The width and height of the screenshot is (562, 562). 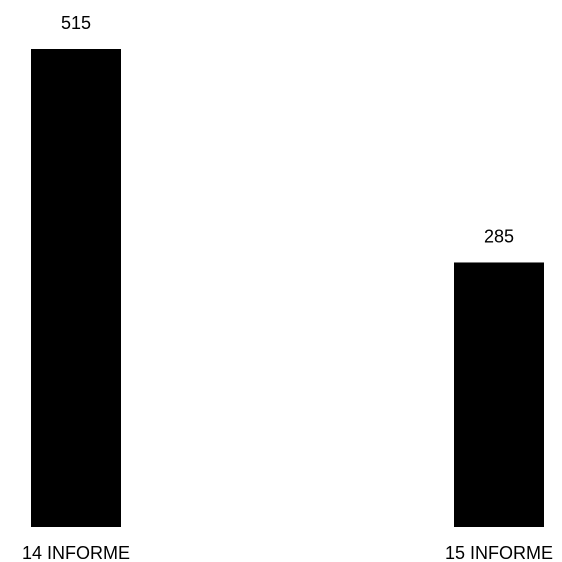 What do you see at coordinates (499, 552) in the screenshot?
I see `category-label-2: 15 INFORME` at bounding box center [499, 552].